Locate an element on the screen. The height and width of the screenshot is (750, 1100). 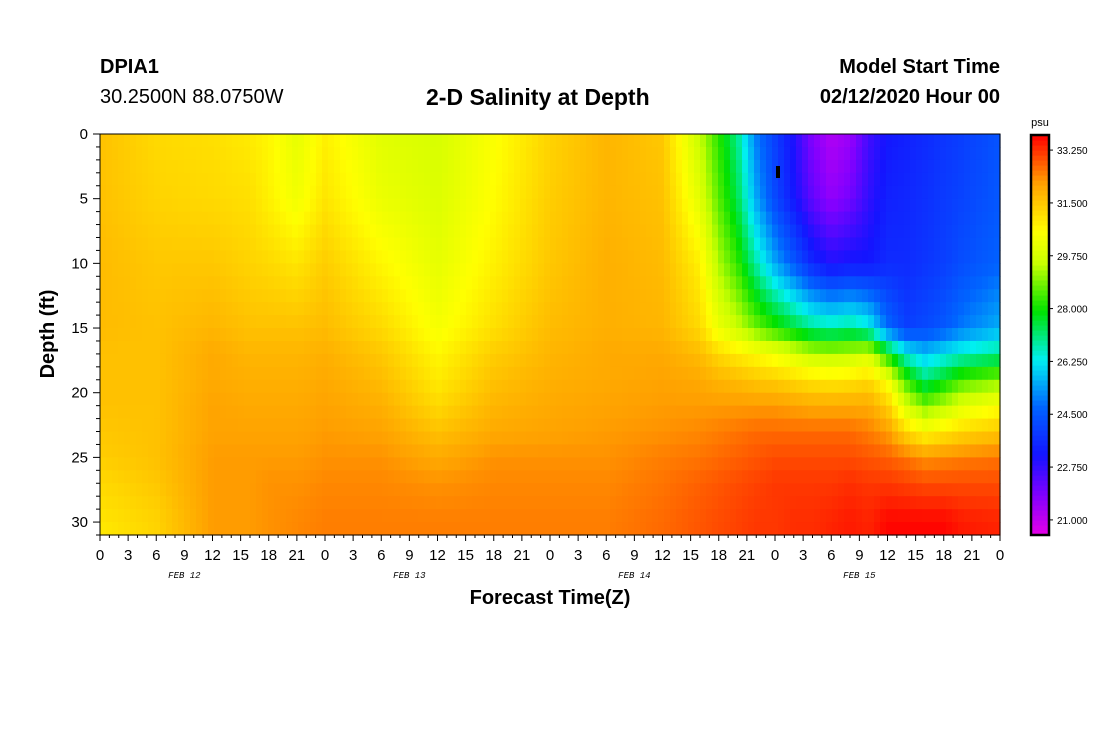
y-tick-label: 30 is located at coordinates (79, 522).